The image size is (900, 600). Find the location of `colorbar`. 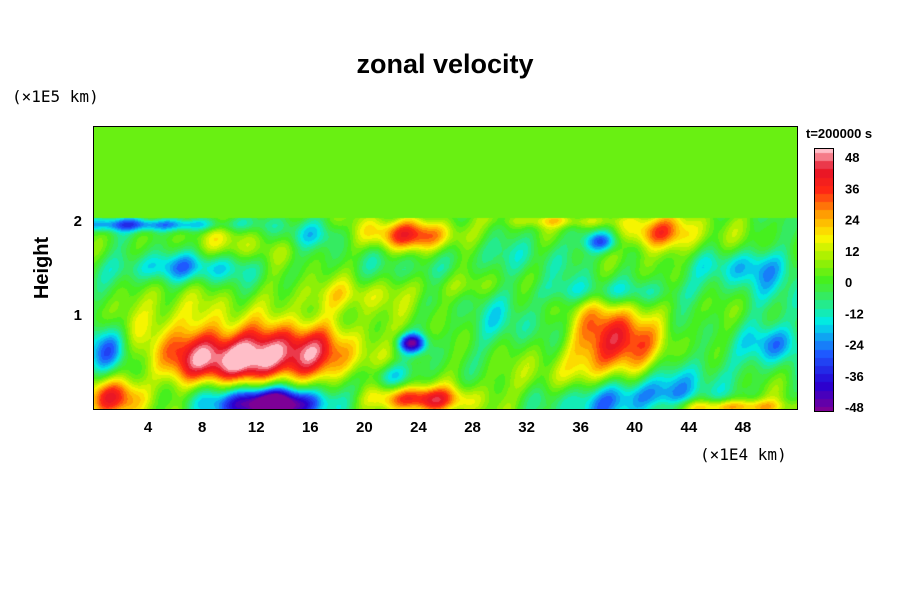

colorbar is located at coordinates (824, 280).